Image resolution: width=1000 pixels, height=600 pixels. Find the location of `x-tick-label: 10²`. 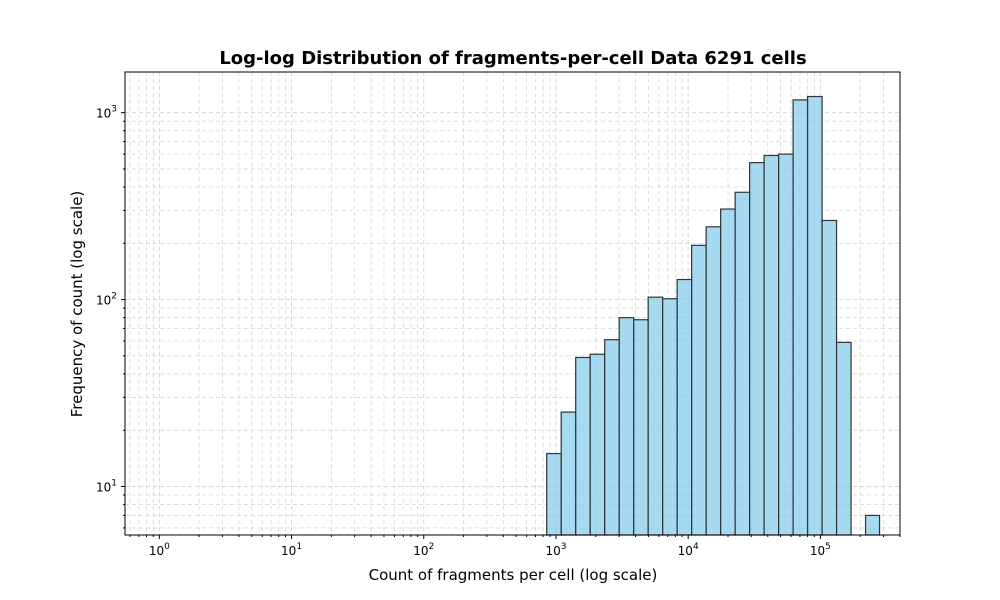

x-tick-label: 10² is located at coordinates (423, 550).